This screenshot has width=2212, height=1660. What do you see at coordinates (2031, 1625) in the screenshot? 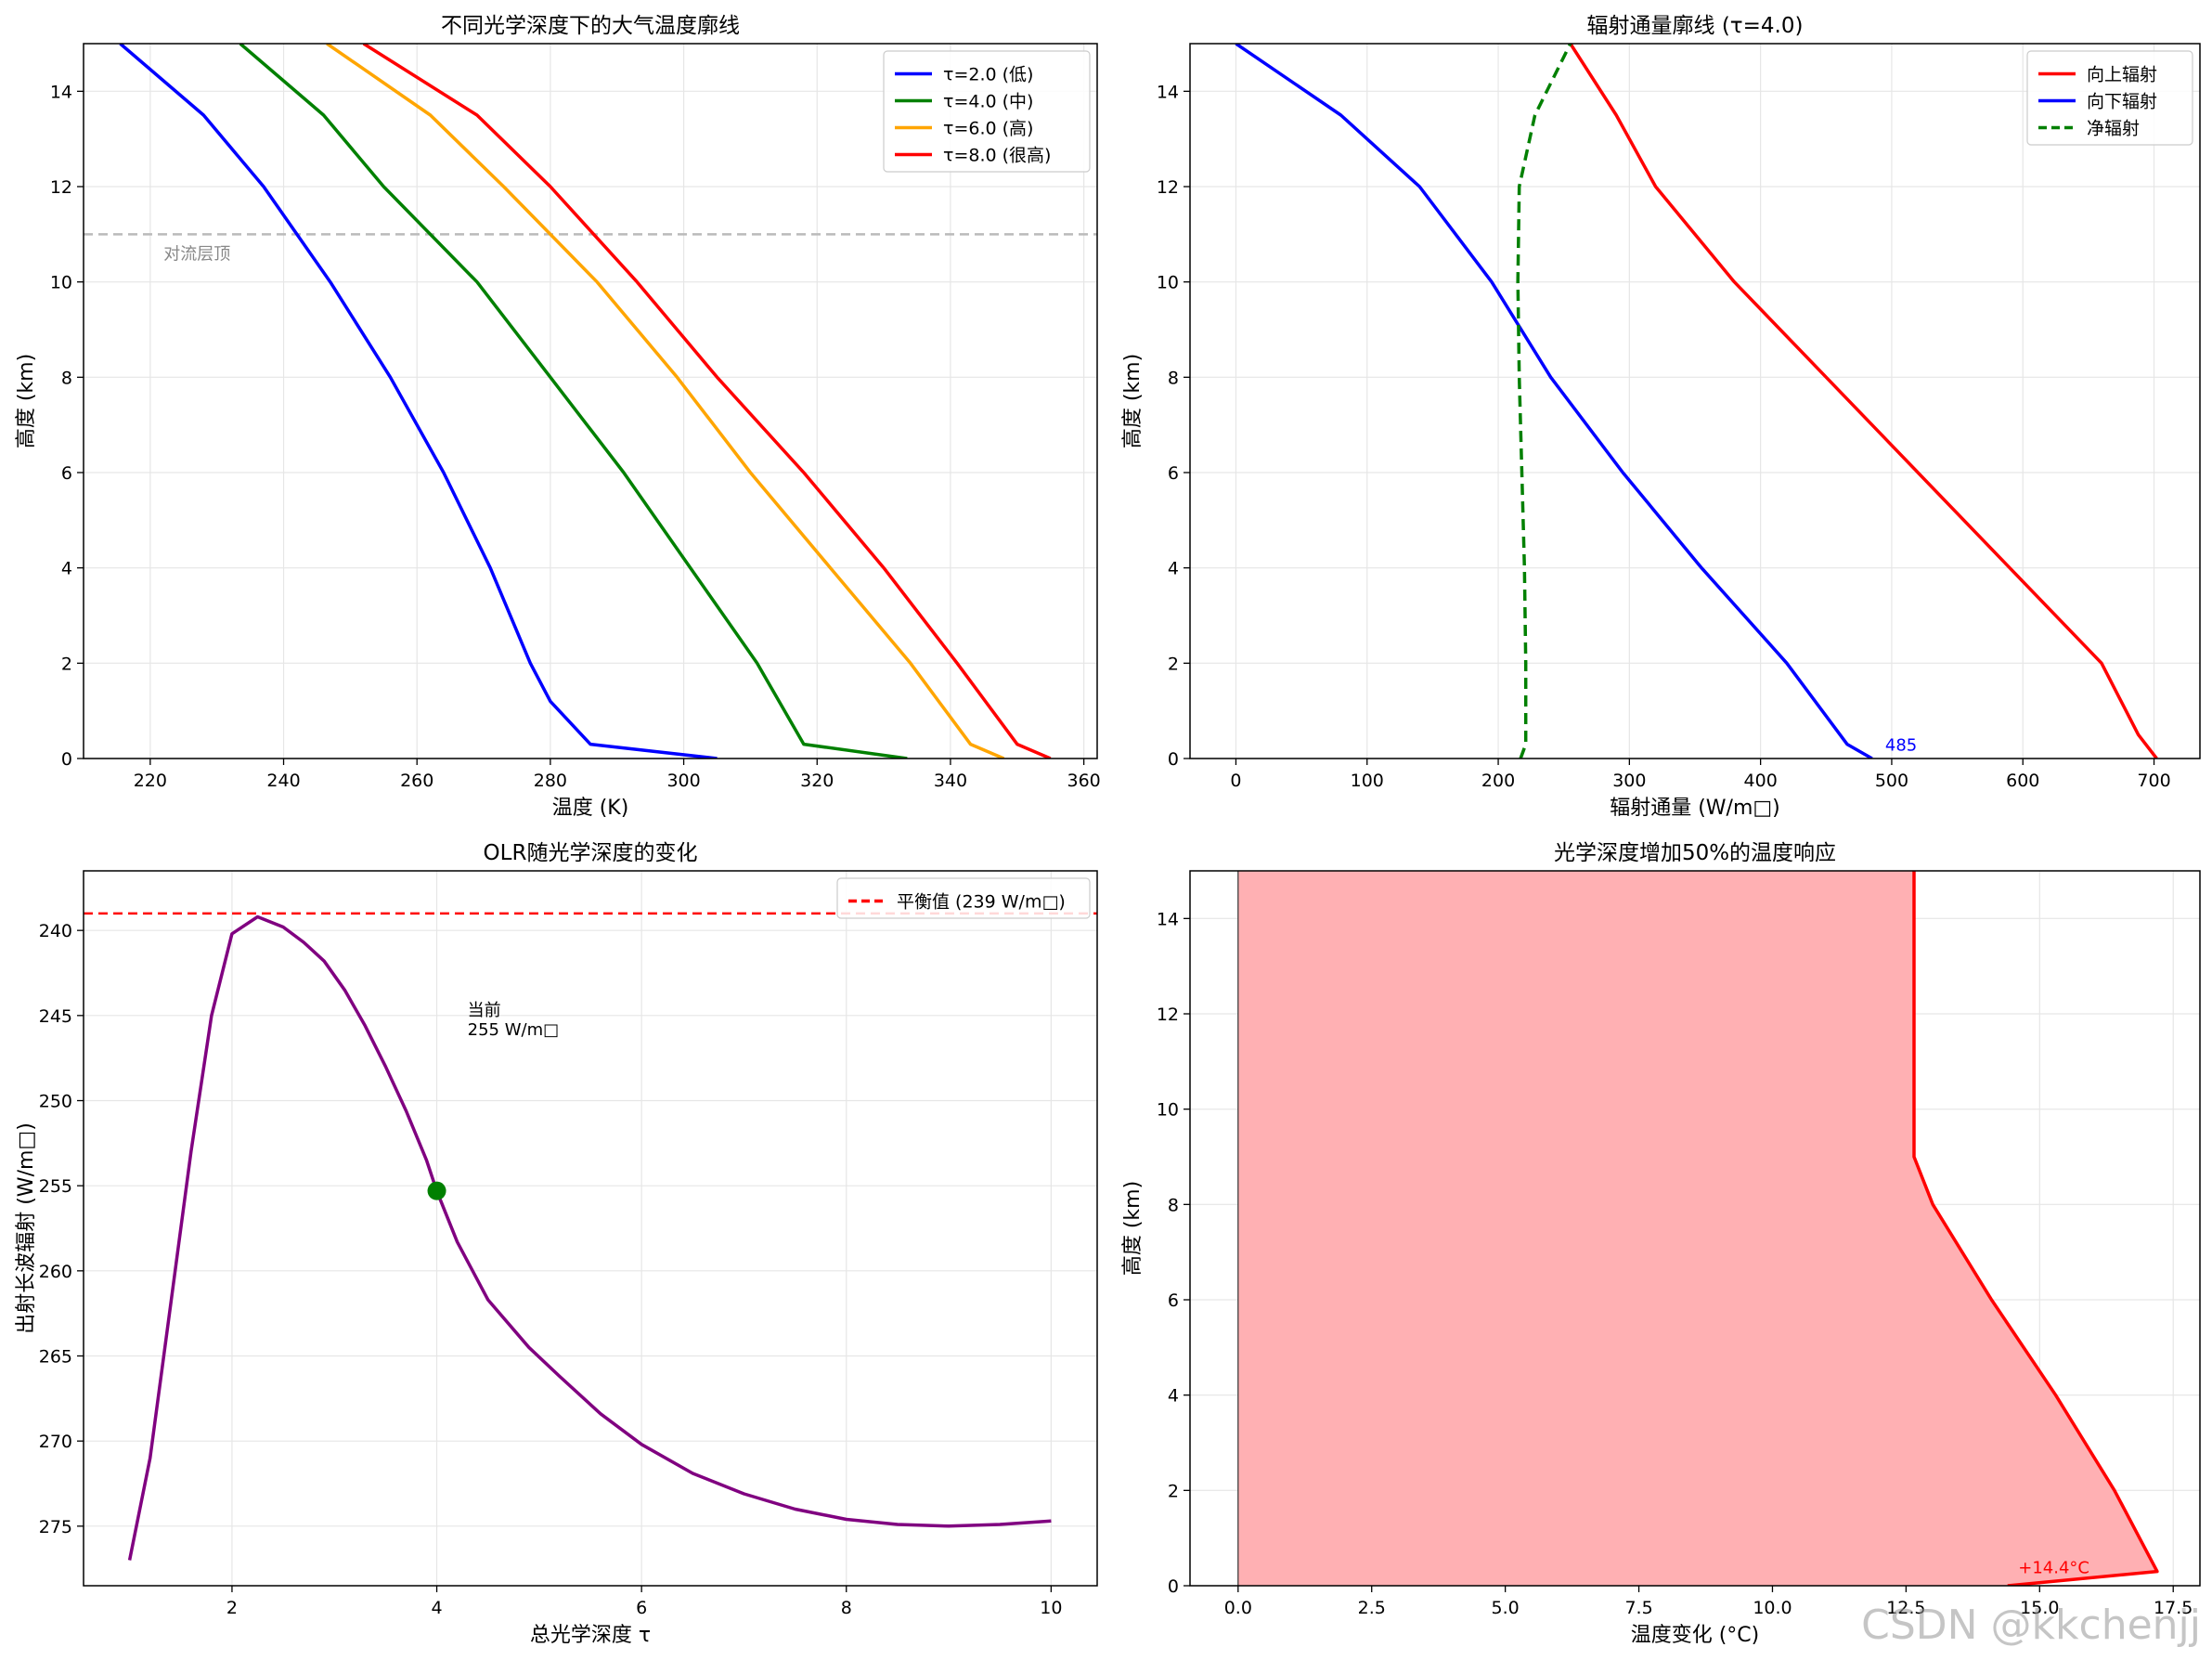
I see `watermark: CSDN @kkchenjj` at bounding box center [2031, 1625].